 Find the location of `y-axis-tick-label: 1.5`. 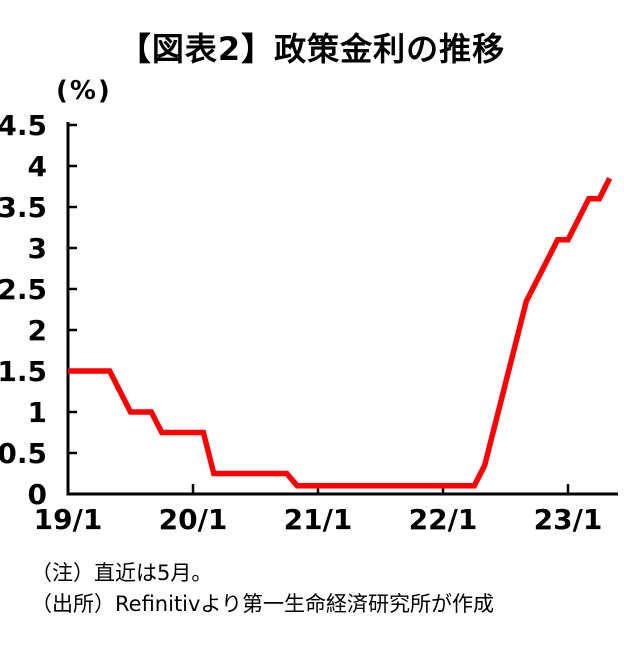

y-axis-tick-label: 1.5 is located at coordinates (23, 371).